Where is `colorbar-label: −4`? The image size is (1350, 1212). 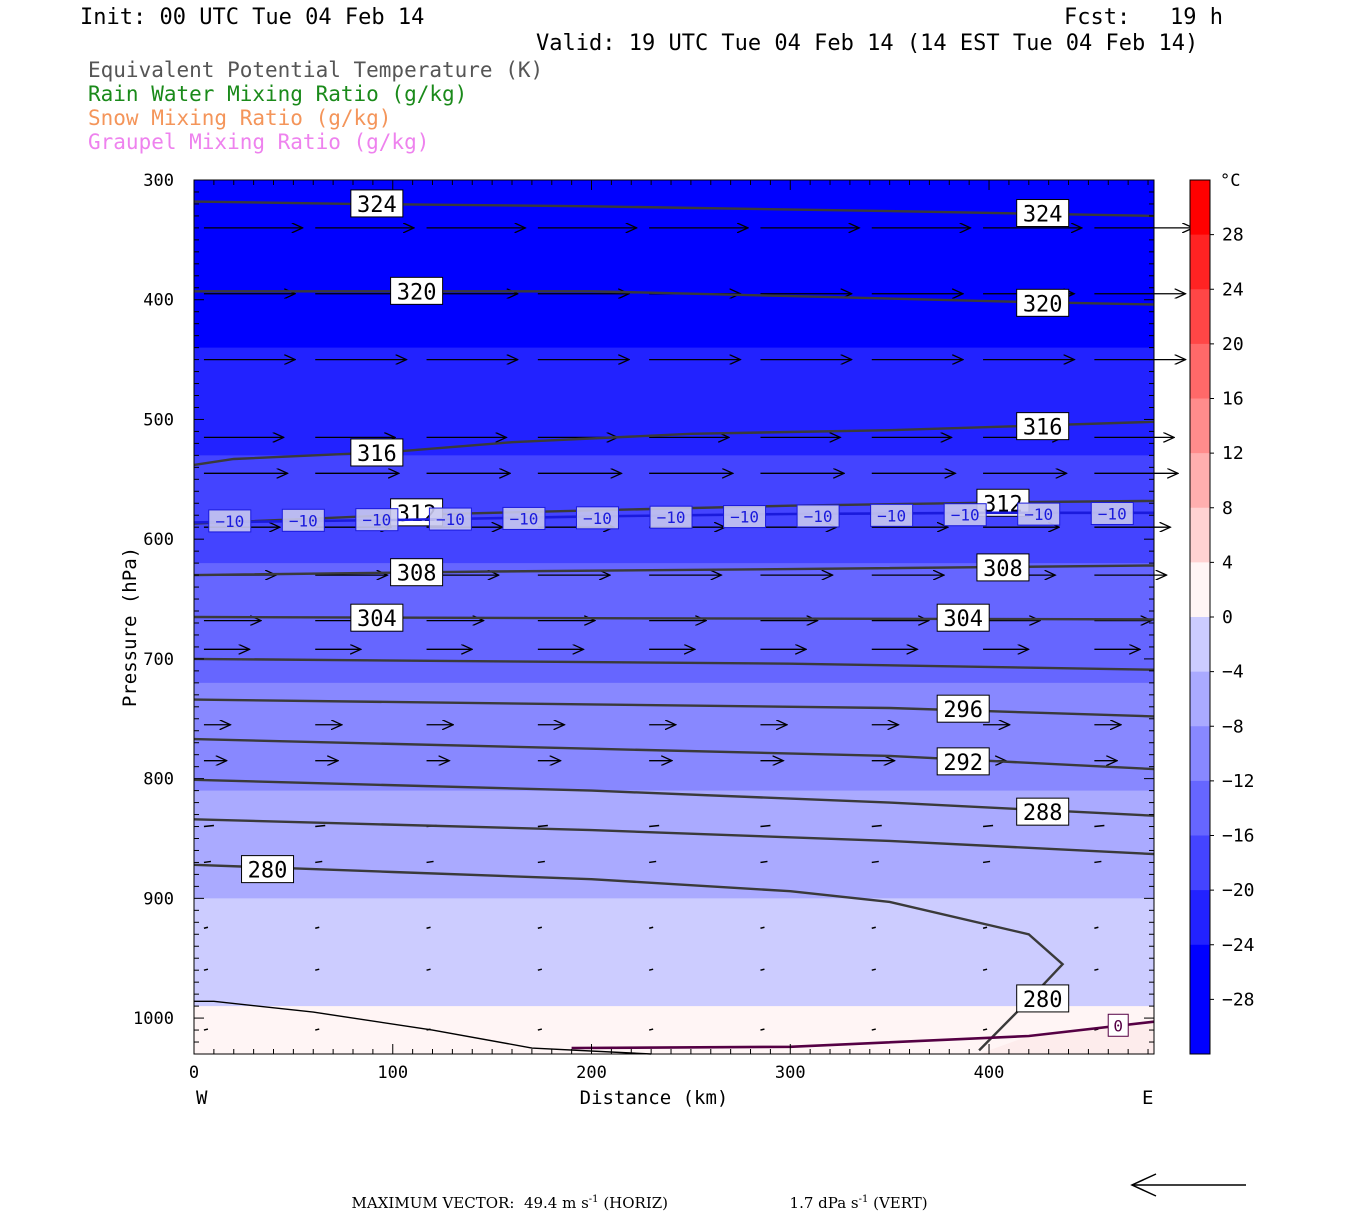
colorbar-label: −4 is located at coordinates (1233, 672).